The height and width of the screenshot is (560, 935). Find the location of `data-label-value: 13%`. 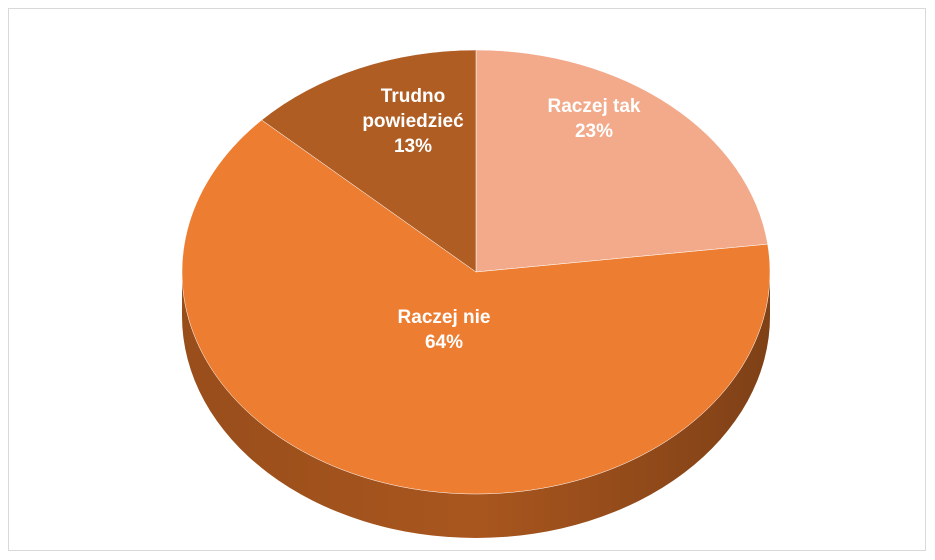

data-label-value: 13% is located at coordinates (413, 146).